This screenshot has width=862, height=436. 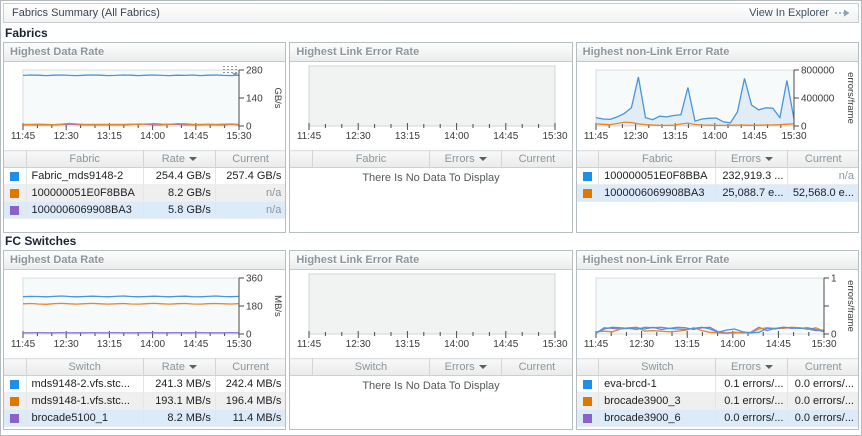 What do you see at coordinates (231, 71) in the screenshot?
I see `chart-options-icon` at bounding box center [231, 71].